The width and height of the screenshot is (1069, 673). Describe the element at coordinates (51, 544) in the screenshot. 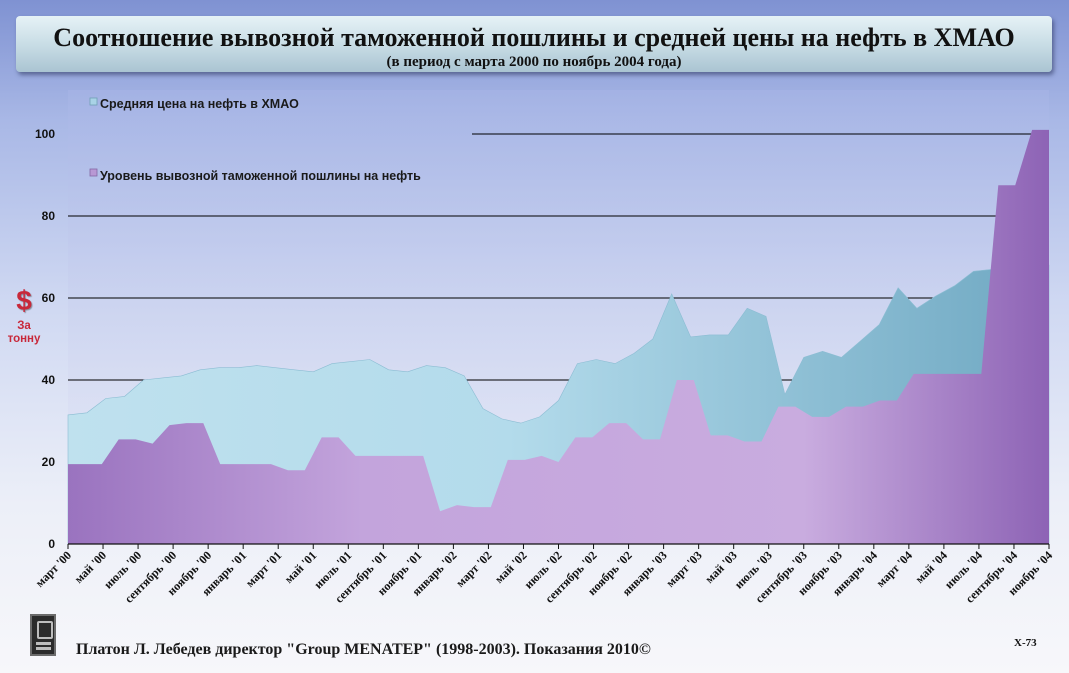

I see `y-tick-label: 0` at that location.